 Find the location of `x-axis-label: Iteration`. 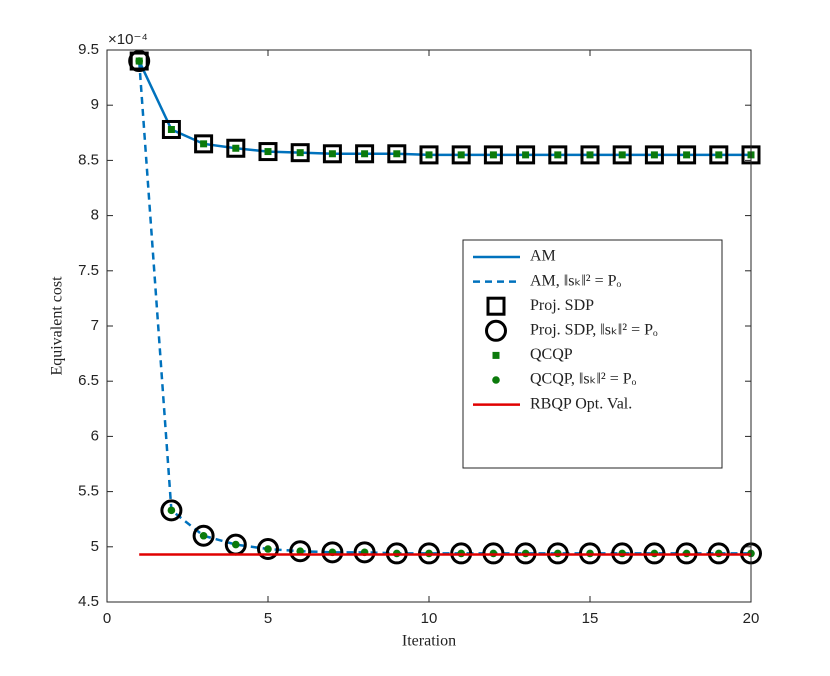

x-axis-label: Iteration is located at coordinates (429, 641).